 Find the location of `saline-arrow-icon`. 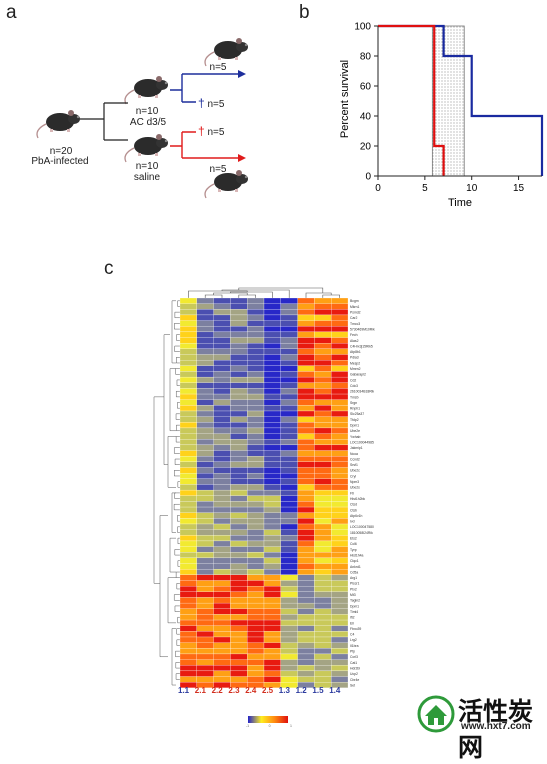

saline-arrow-icon is located at coordinates (242, 158).